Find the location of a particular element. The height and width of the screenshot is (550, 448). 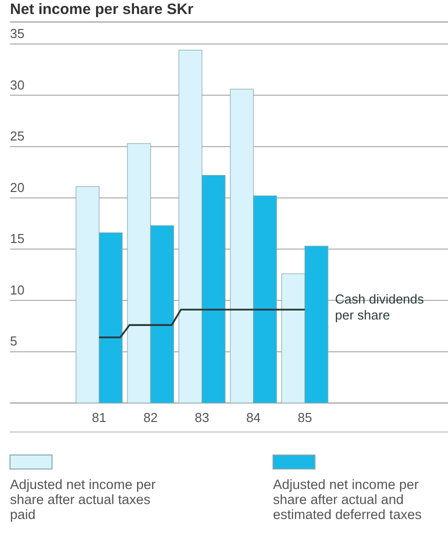

y-tick-label: 10 is located at coordinates (17, 290).